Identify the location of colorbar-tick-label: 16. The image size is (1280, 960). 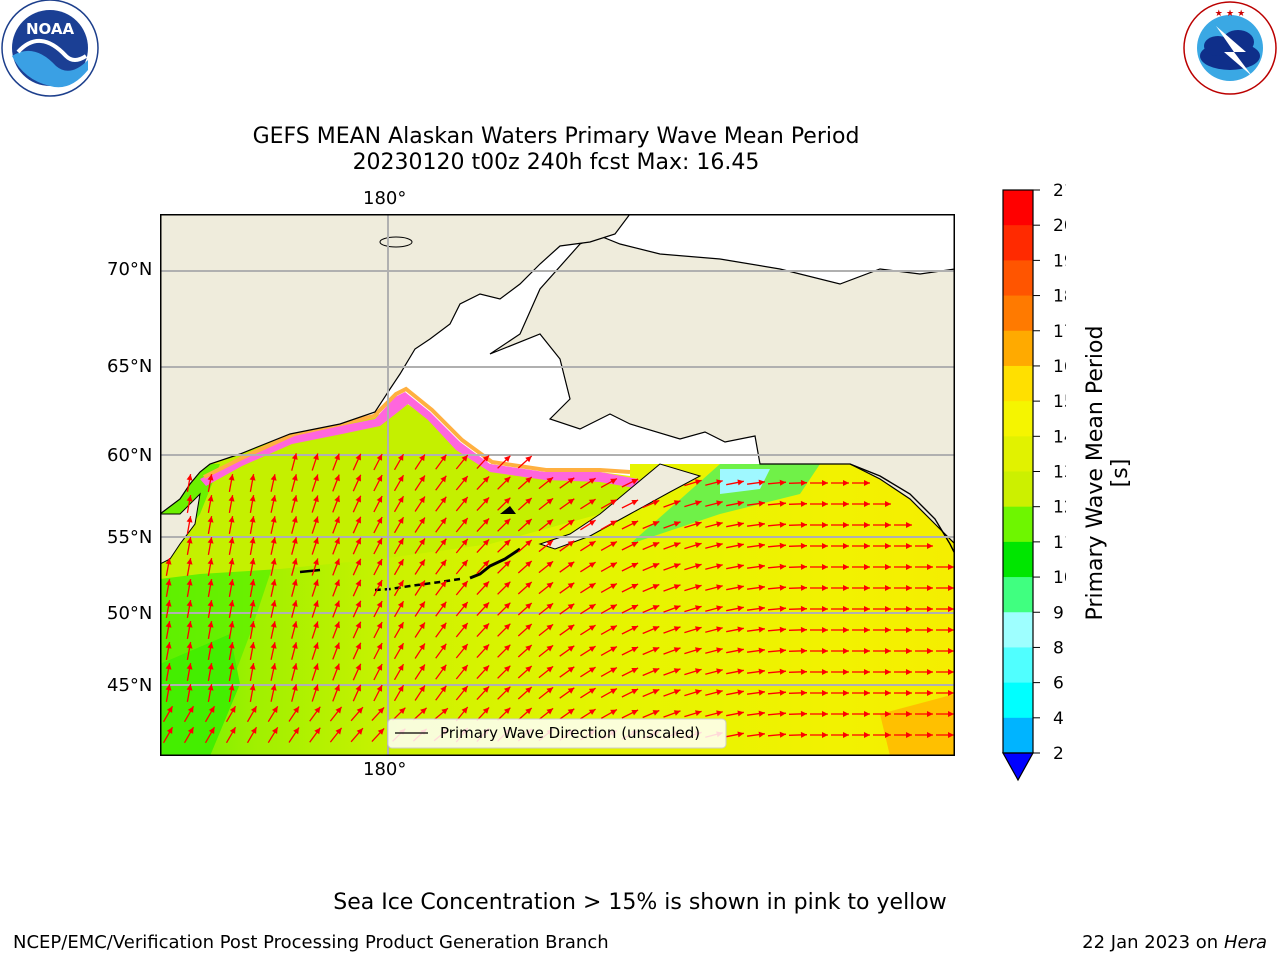
(1059, 367).